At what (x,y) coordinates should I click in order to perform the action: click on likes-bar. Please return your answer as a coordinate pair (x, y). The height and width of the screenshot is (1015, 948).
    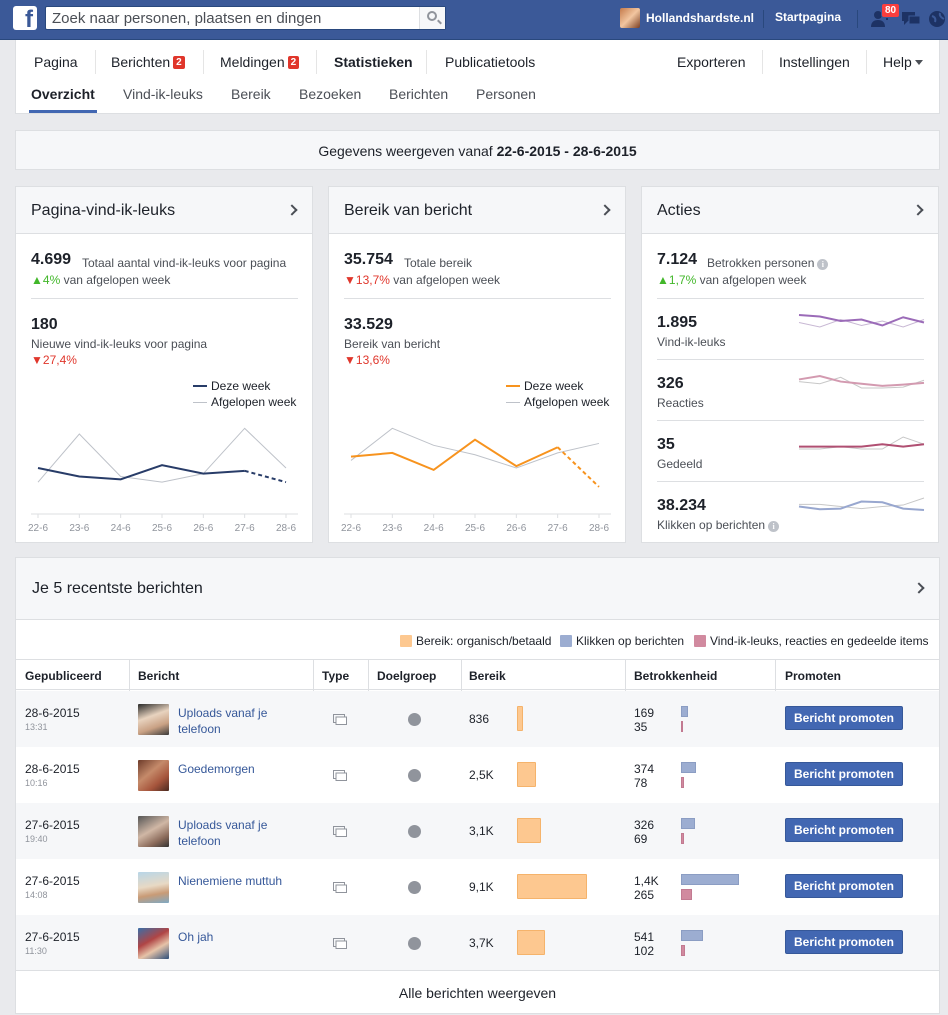
    Looking at the image, I should click on (682, 782).